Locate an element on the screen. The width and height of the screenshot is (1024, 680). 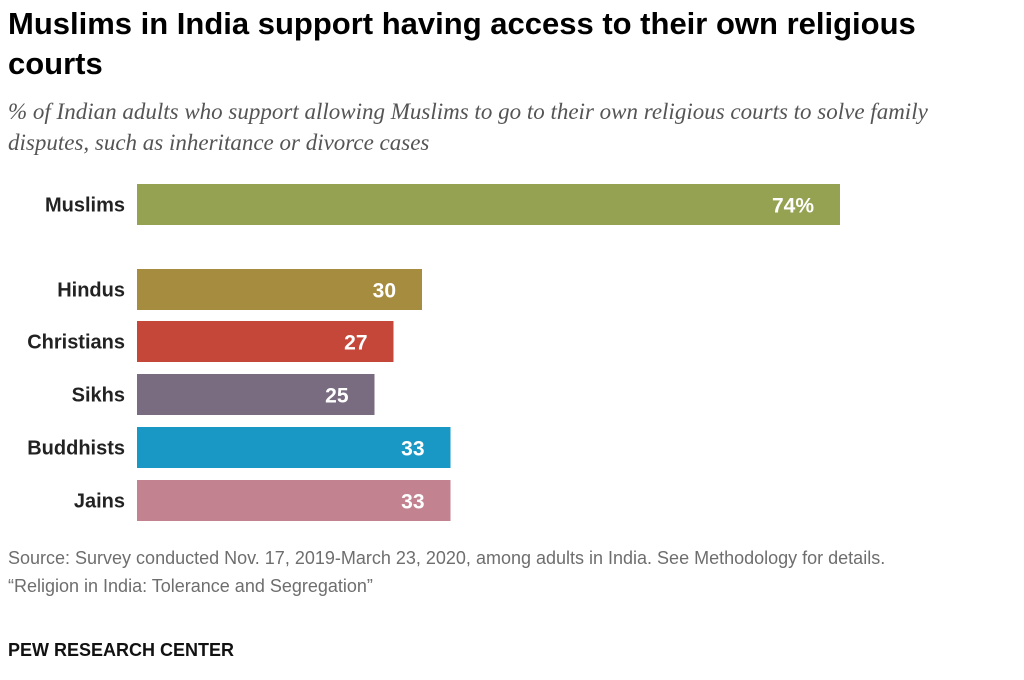
value-label-hindus: 30 is located at coordinates (384, 291).